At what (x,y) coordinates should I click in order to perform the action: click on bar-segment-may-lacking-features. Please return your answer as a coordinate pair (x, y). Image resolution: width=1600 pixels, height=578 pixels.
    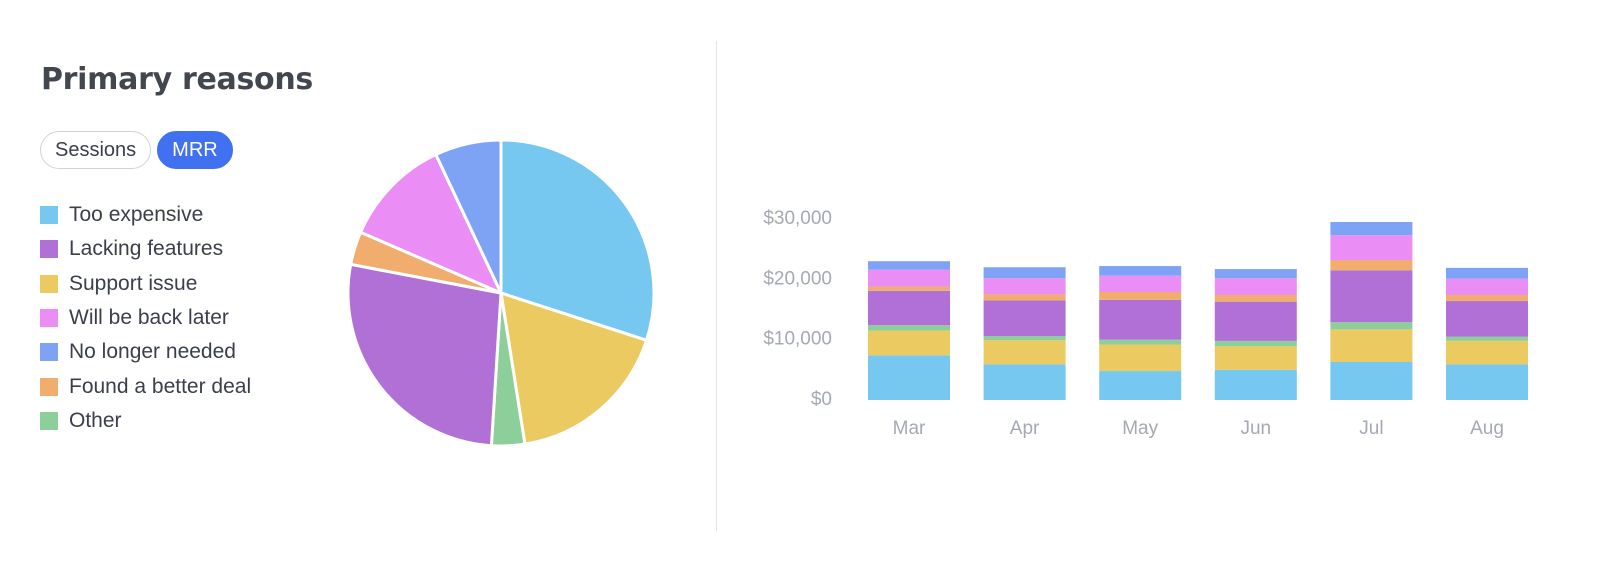
    Looking at the image, I should click on (1140, 319).